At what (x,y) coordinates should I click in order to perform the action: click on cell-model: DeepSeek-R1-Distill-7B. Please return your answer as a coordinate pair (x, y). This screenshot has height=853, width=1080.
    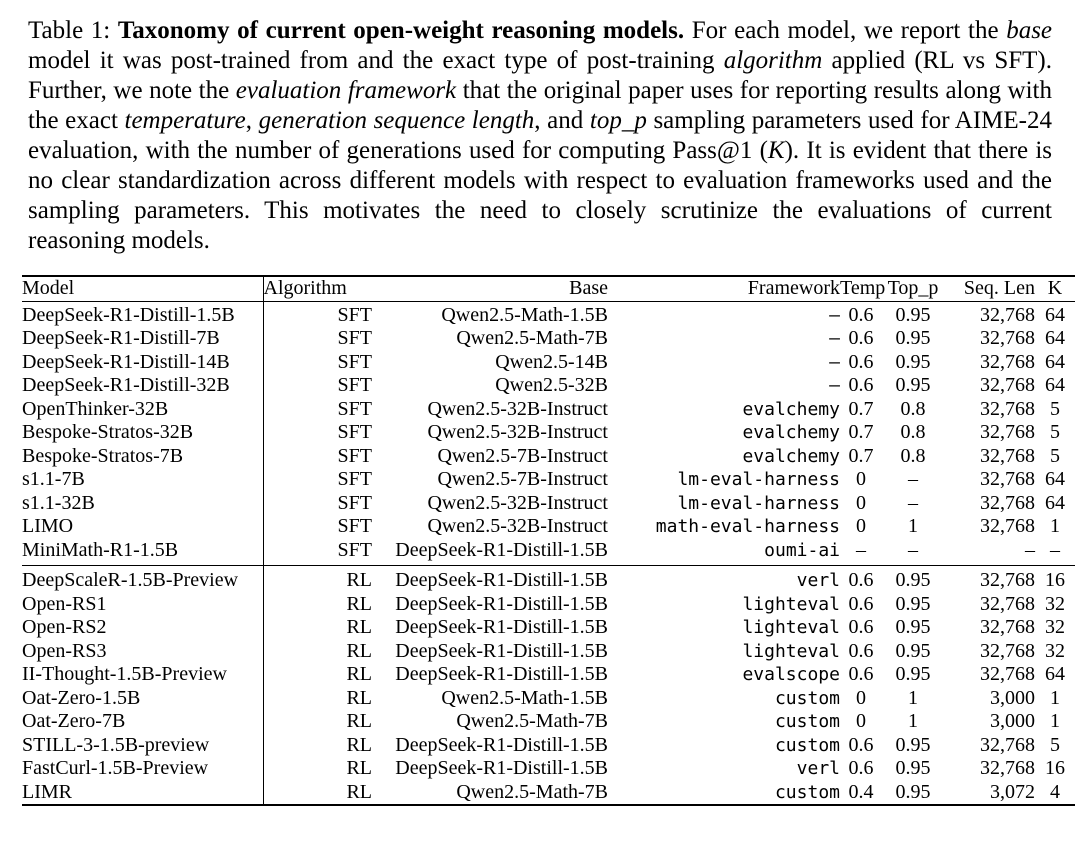
    Looking at the image, I should click on (121, 338).